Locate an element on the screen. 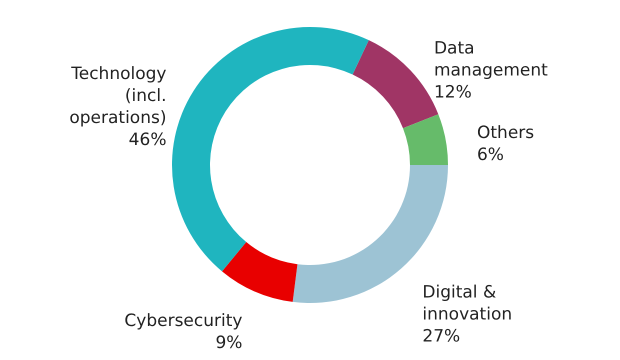 This screenshot has width=620, height=360. data-label: 27% is located at coordinates (441, 336).